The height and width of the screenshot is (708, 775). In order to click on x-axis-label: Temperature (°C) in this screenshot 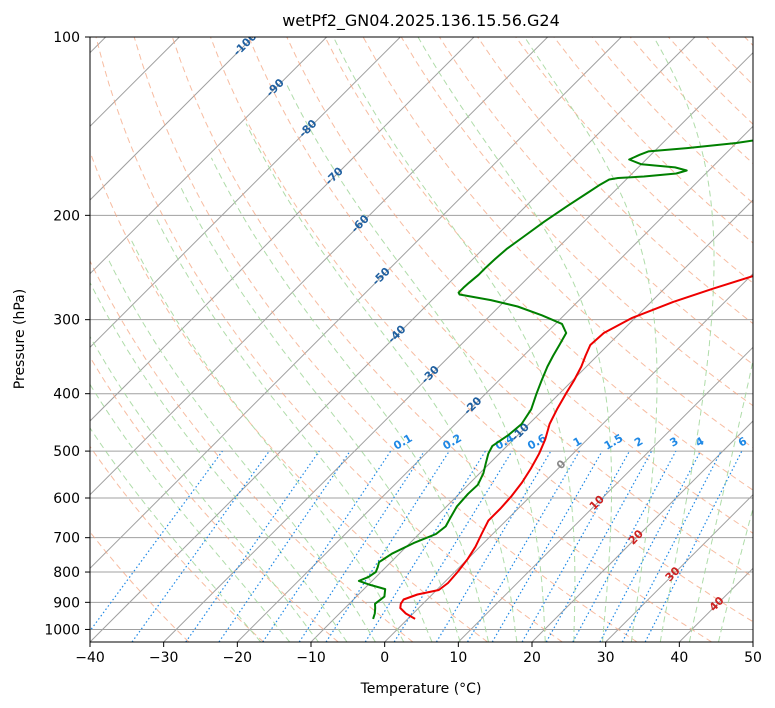, I will do `click(421, 689)`.